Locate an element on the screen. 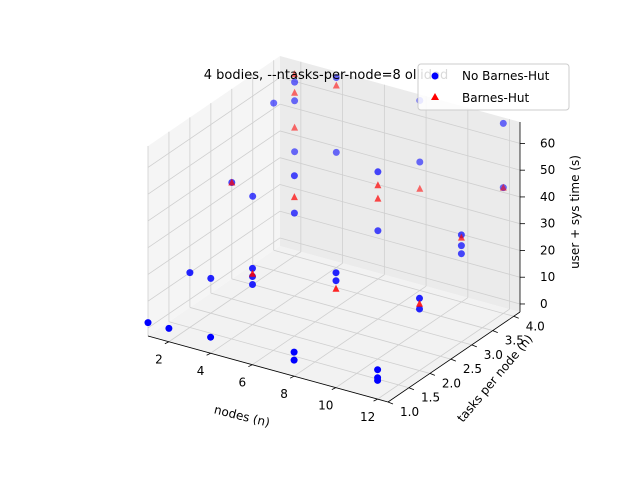  x-tick-label: 8 is located at coordinates (284, 394).